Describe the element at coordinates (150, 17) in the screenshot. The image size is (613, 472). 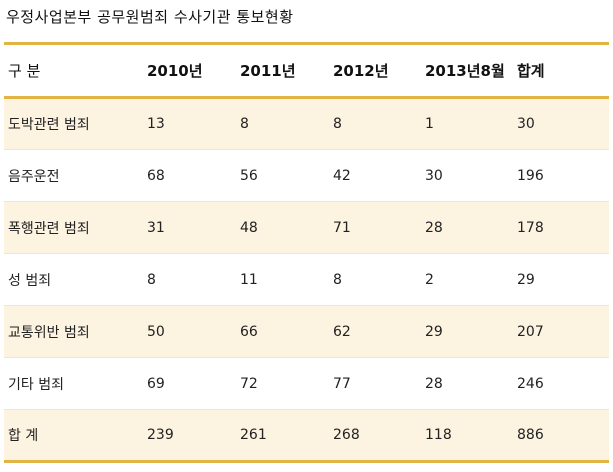
I see `page-title: 우정사업본부 공무원범죄 수사기관 통보현황` at that location.